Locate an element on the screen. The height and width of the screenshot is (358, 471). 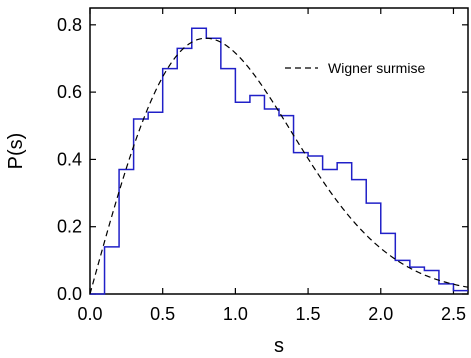
legend: Wigner surmise is located at coordinates (355, 68).